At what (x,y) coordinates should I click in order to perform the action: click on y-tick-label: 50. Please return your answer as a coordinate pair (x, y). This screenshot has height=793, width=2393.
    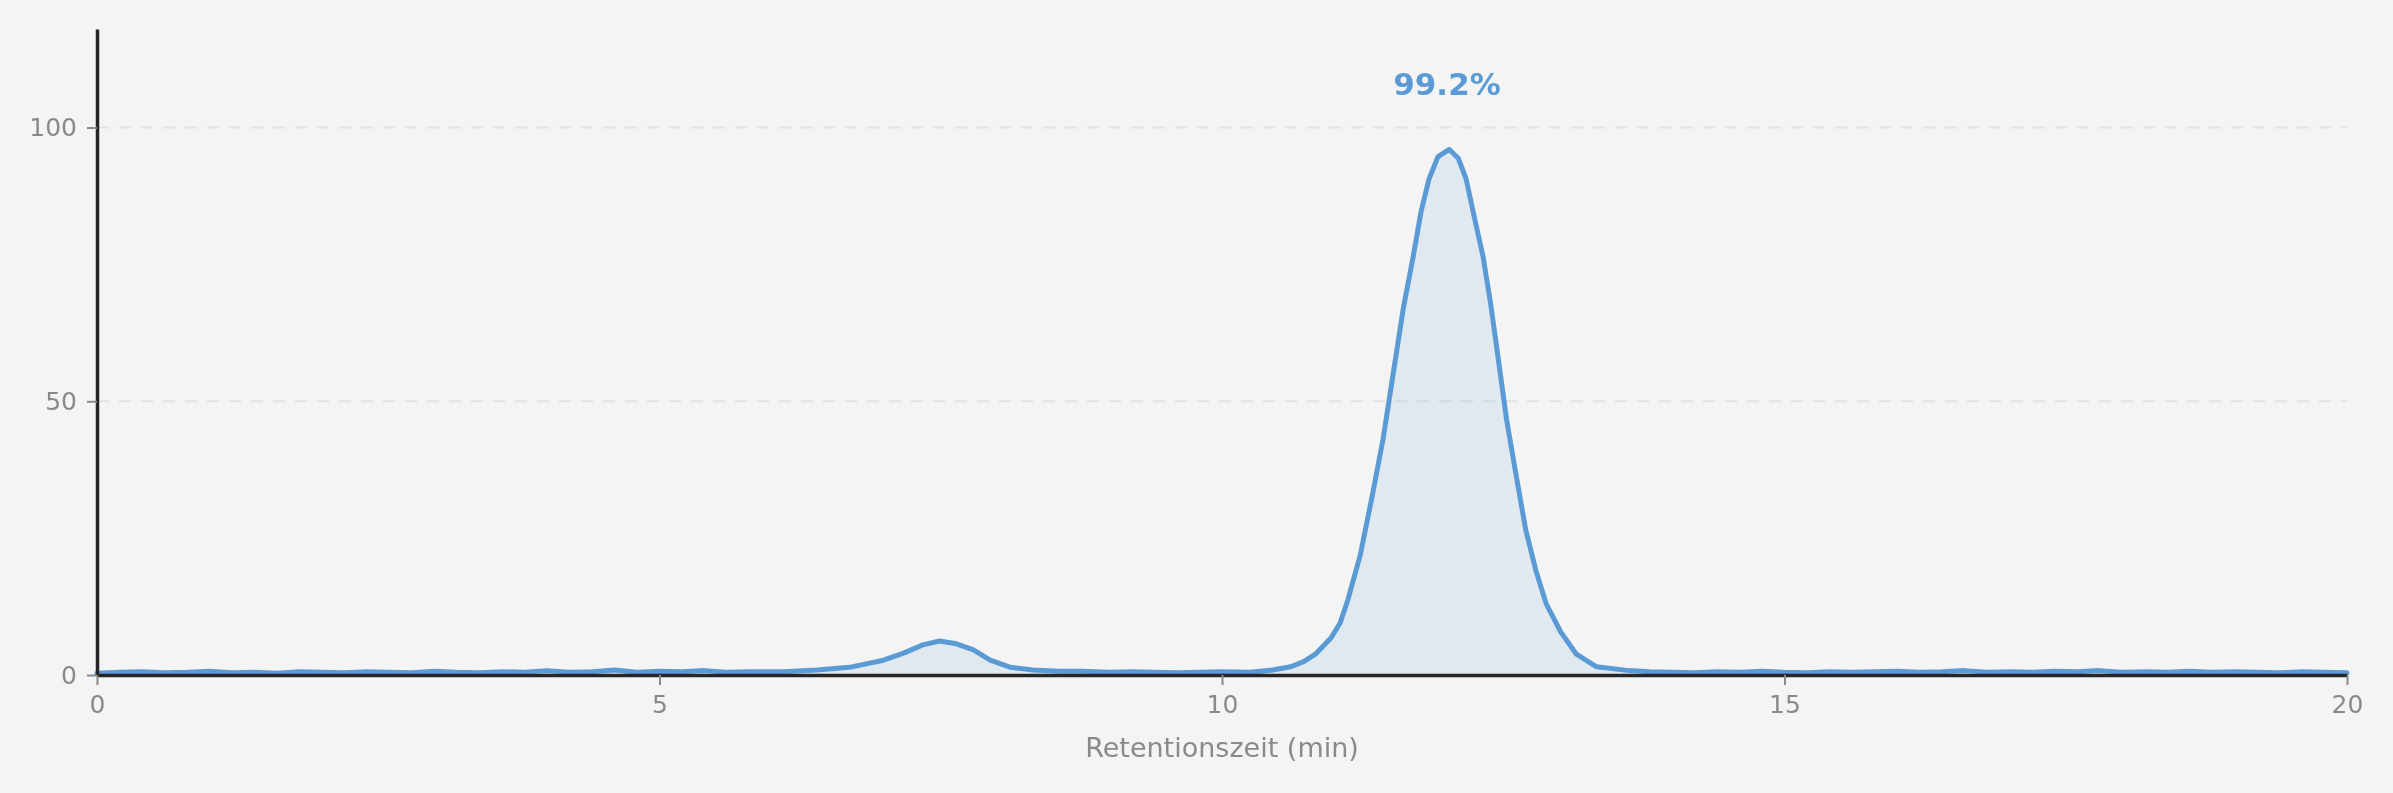
    Looking at the image, I should click on (61, 401).